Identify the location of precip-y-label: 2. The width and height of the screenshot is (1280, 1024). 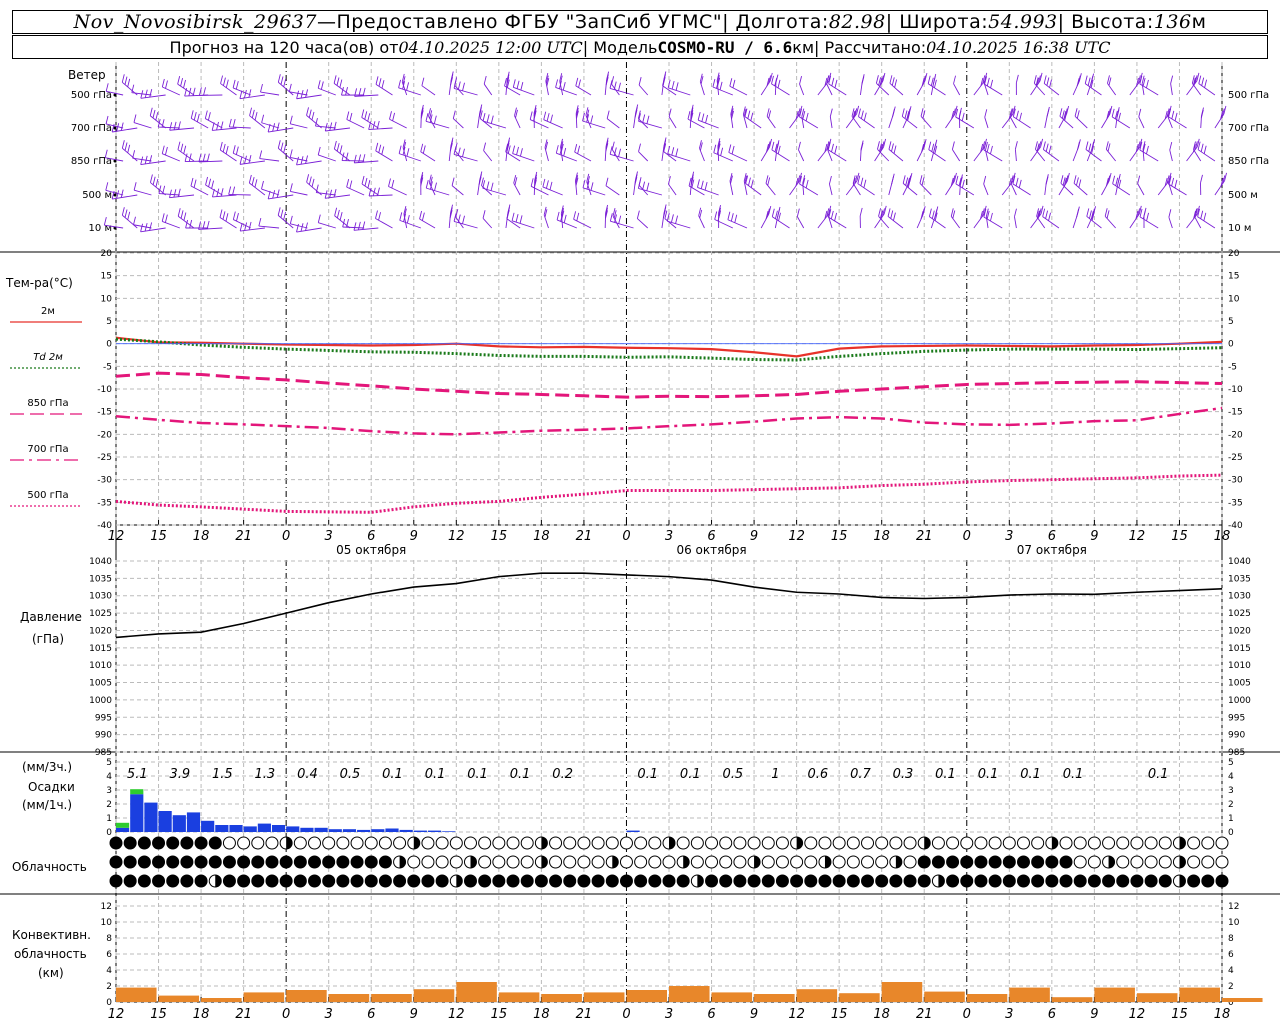
(1231, 805).